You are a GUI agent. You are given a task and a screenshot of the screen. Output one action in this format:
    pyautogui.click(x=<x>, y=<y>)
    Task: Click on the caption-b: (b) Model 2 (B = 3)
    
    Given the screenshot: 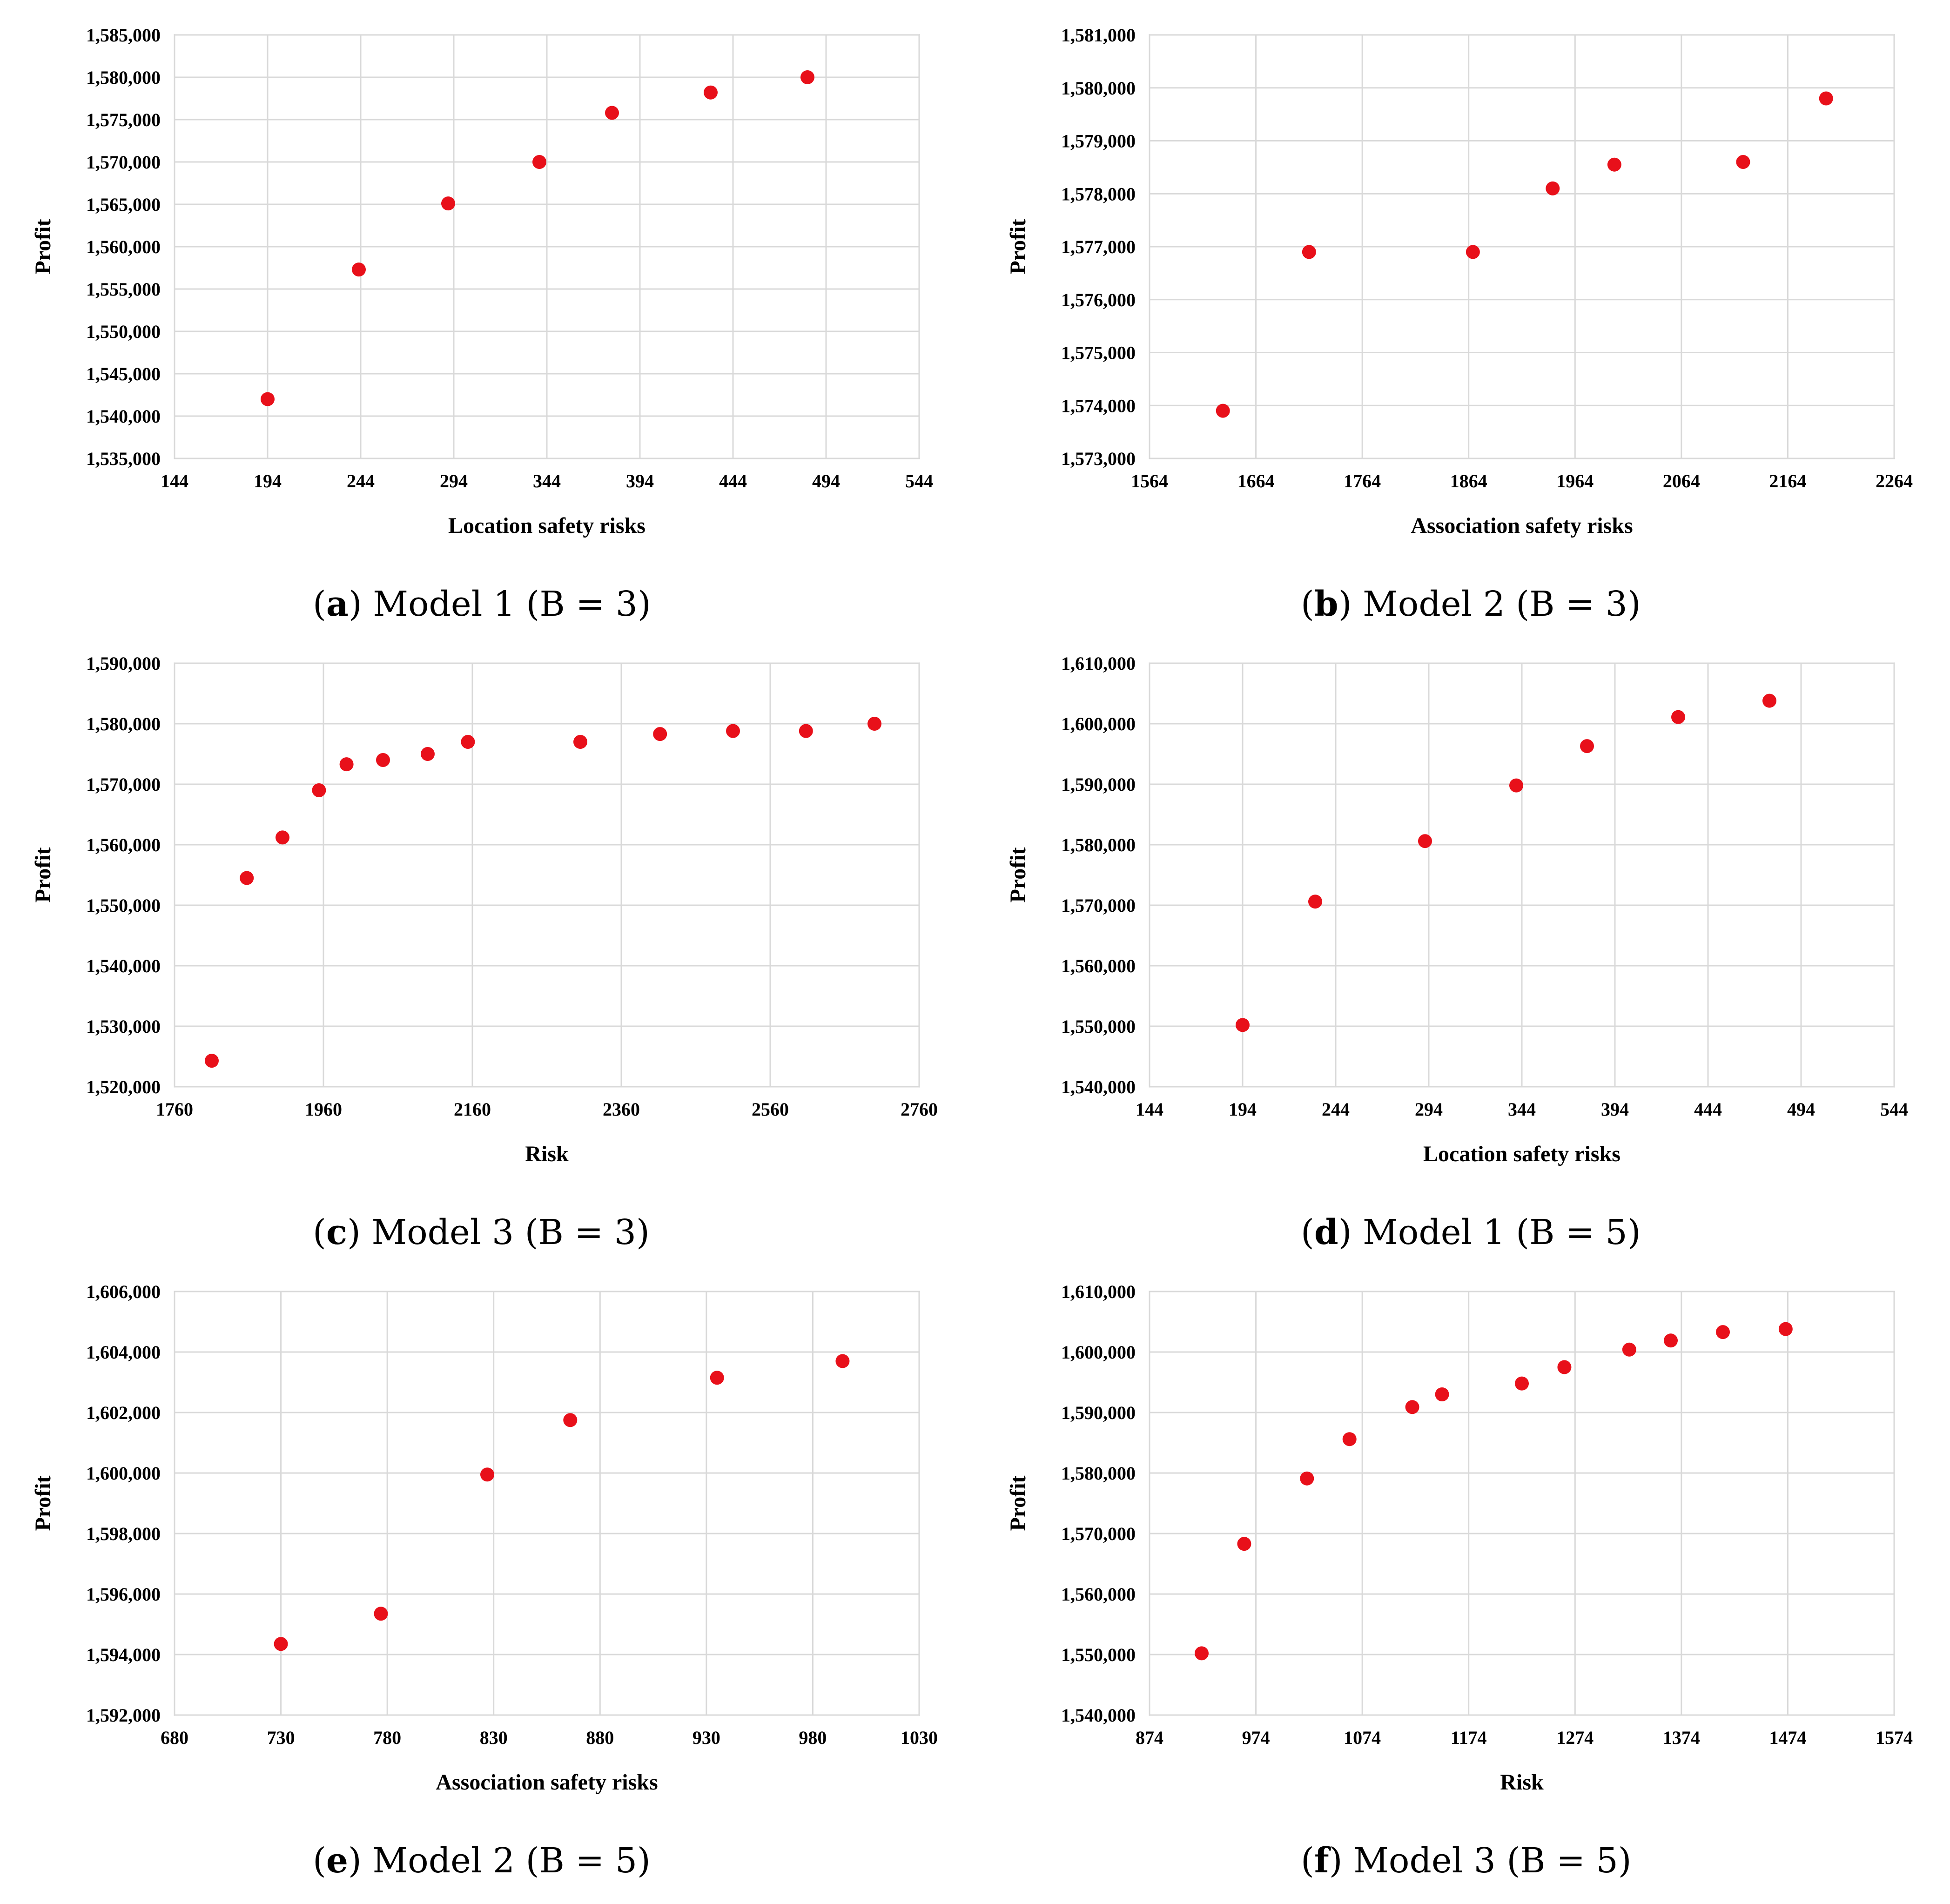 What is the action you would take?
    pyautogui.click(x=1471, y=604)
    